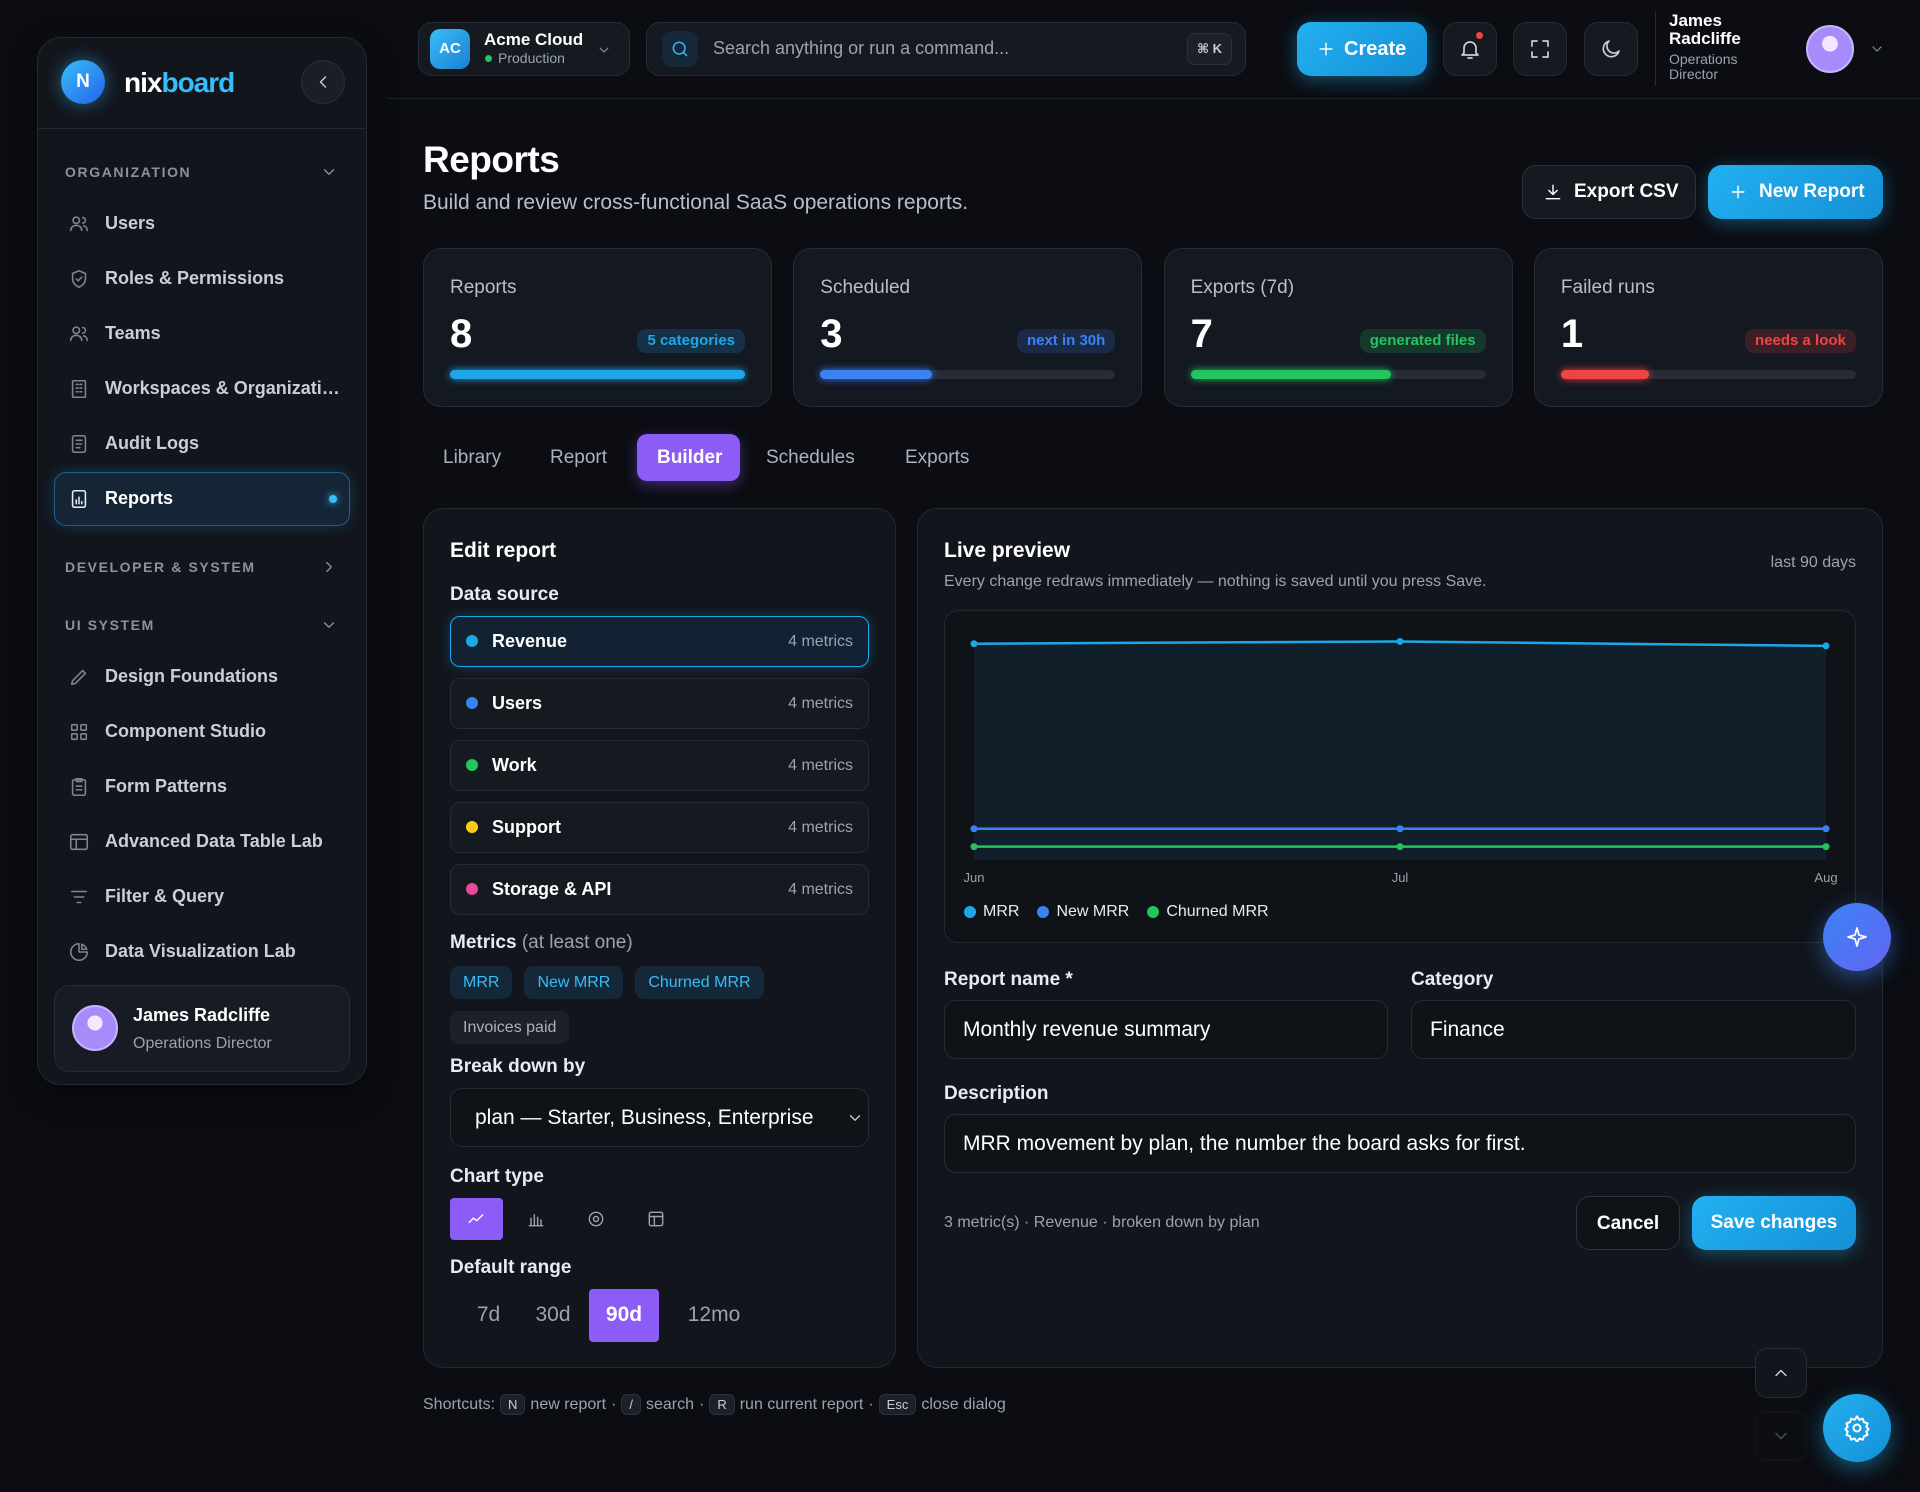  Describe the element at coordinates (568, 1404) in the screenshot. I see `shortcut-text: new report` at that location.